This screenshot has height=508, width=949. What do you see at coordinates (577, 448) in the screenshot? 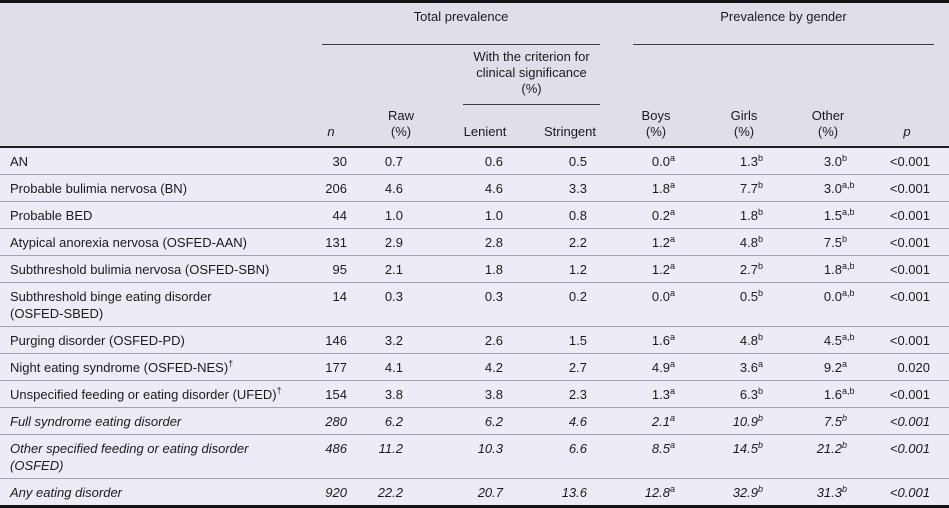
I see `cell-stringent: 6.6` at bounding box center [577, 448].